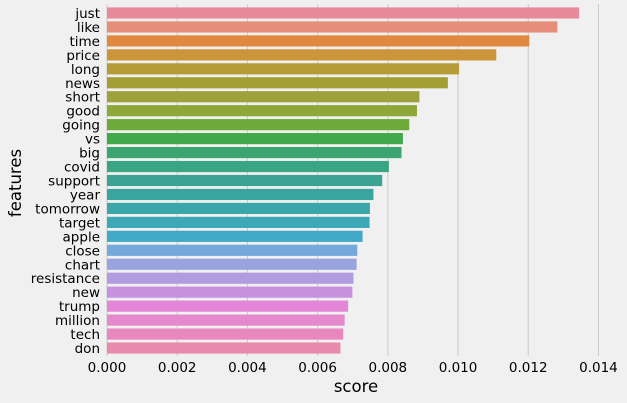 The height and width of the screenshot is (403, 627). Describe the element at coordinates (65, 279) in the screenshot. I see `y-tick-label-resistance: resistance` at that location.